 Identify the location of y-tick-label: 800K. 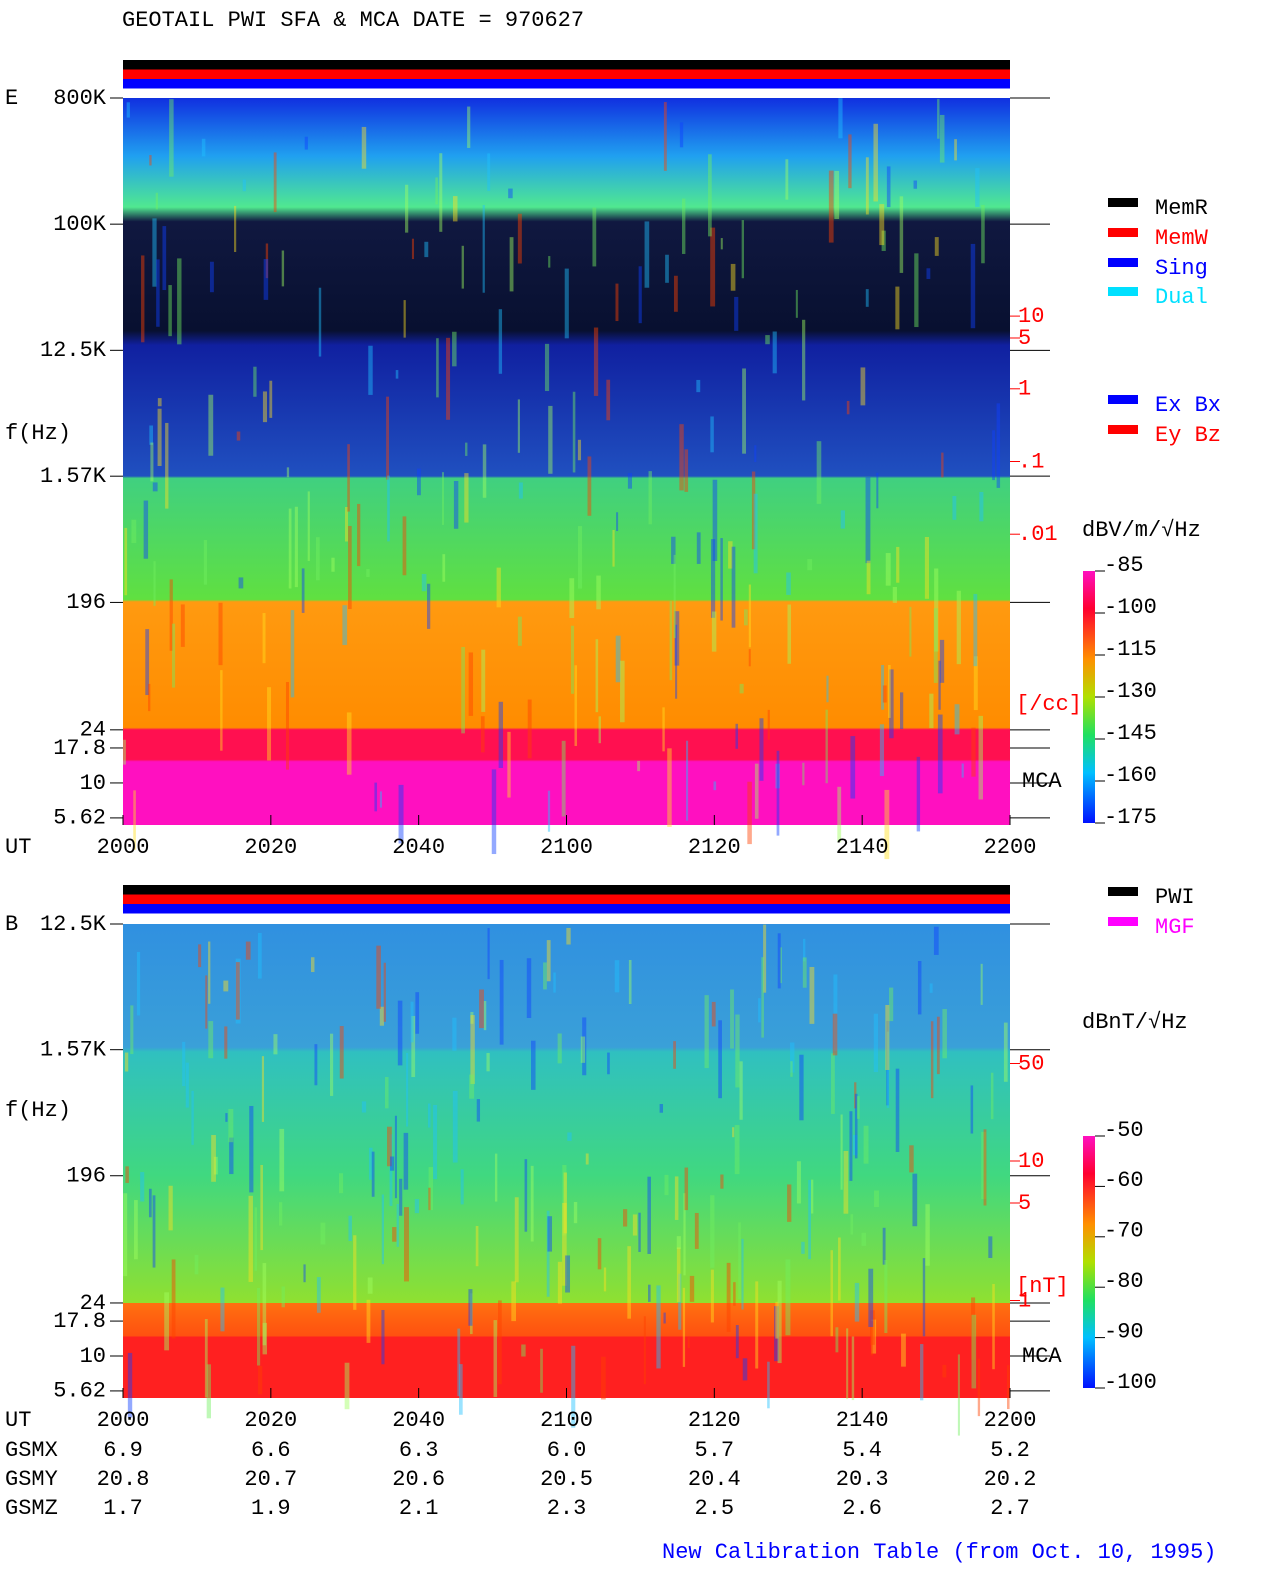
(80, 98).